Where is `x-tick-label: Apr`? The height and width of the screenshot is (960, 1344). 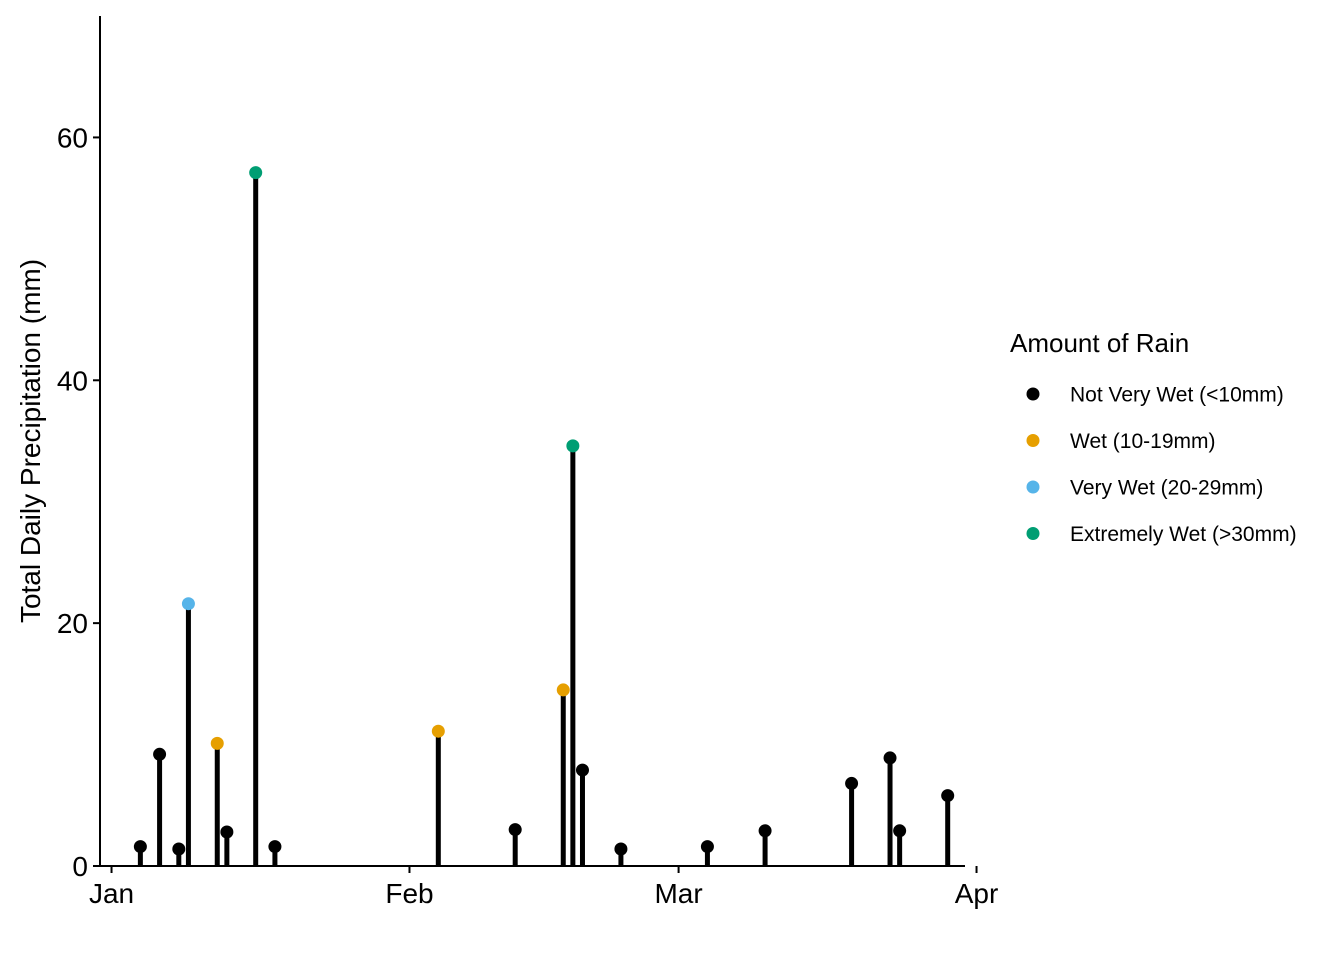
x-tick-label: Apr is located at coordinates (977, 893).